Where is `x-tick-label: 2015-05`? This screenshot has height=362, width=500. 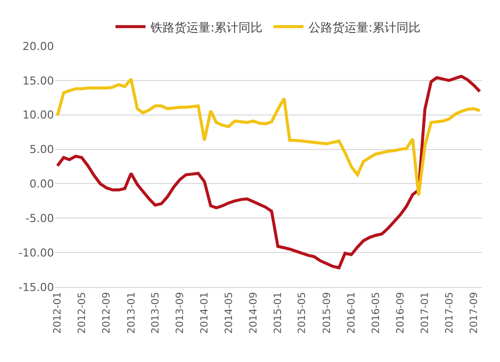 x-tick-label: 2015-05 is located at coordinates (302, 313).